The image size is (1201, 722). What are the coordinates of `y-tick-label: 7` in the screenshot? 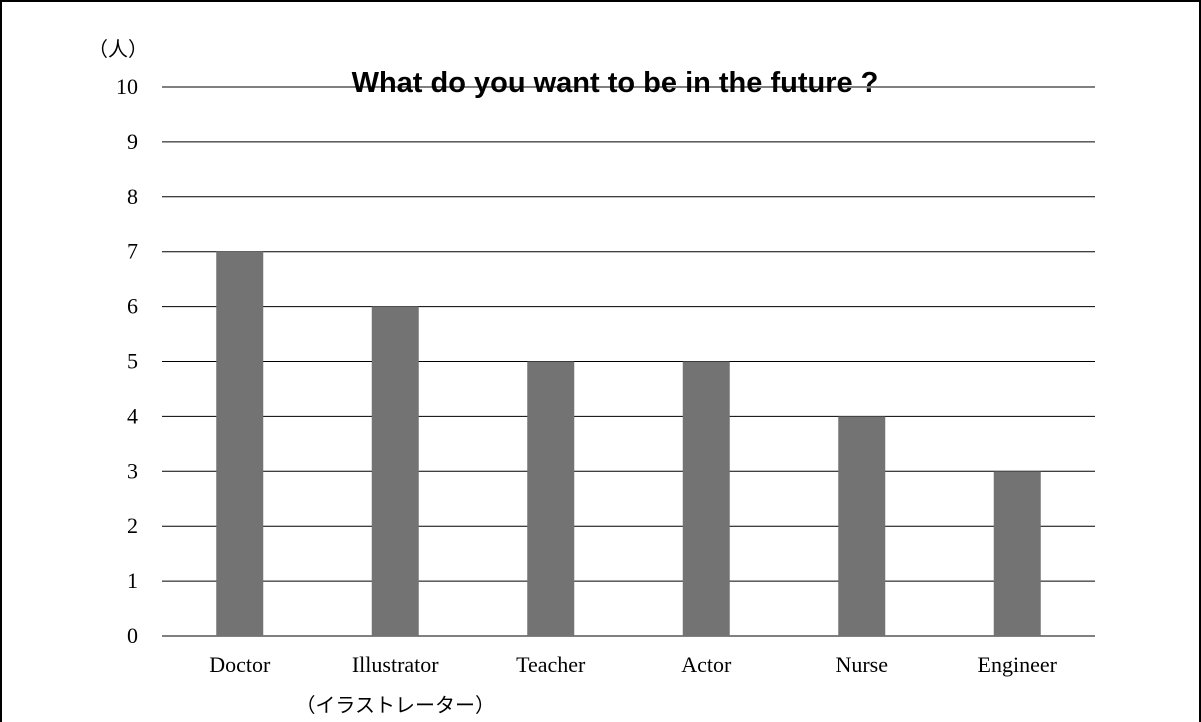 It's located at (132, 251).